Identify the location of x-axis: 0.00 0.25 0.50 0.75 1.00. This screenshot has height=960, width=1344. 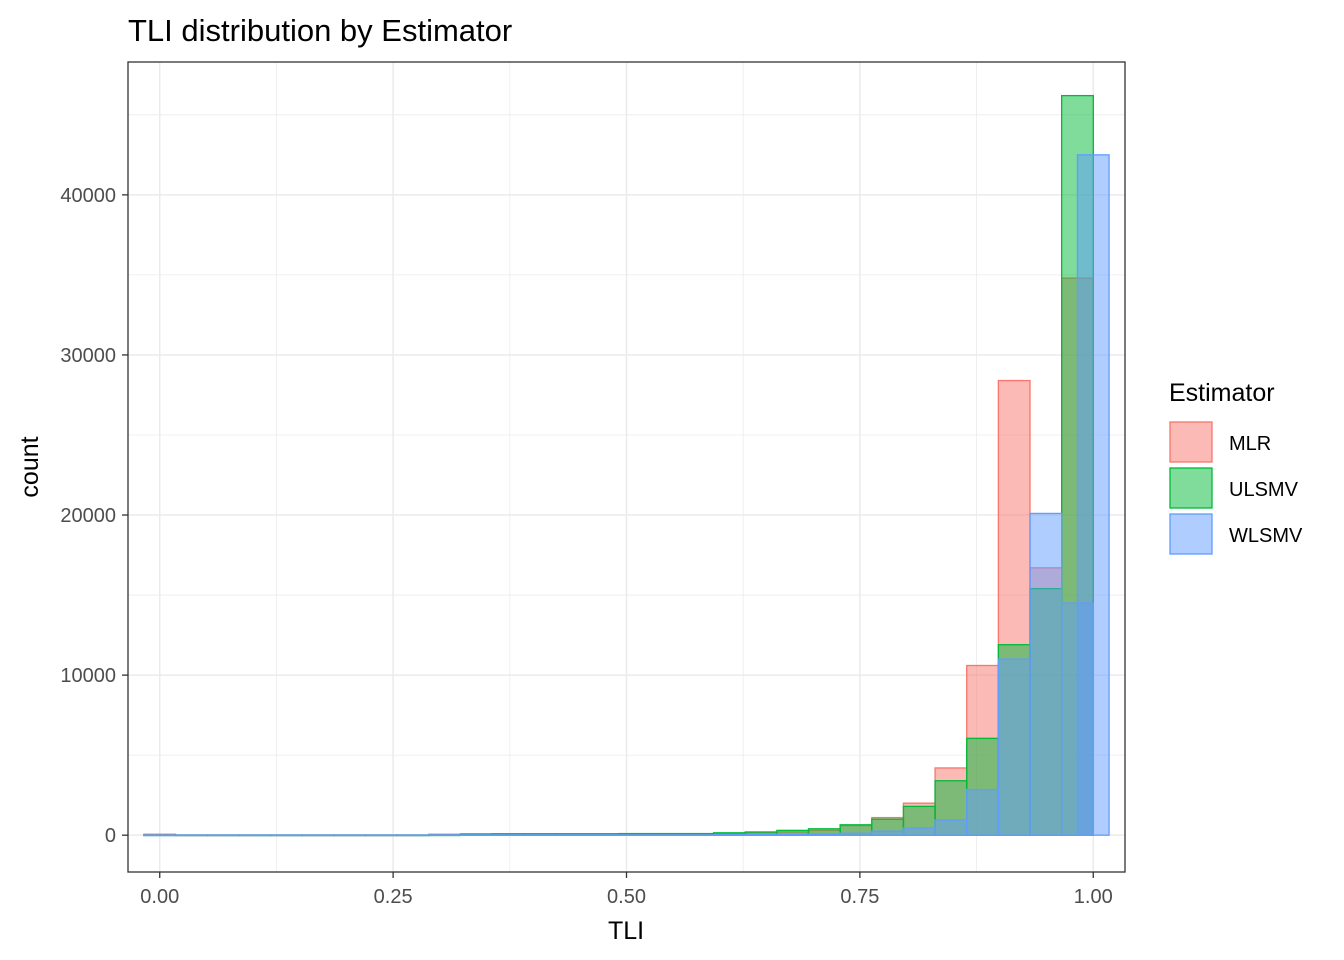
(626, 890).